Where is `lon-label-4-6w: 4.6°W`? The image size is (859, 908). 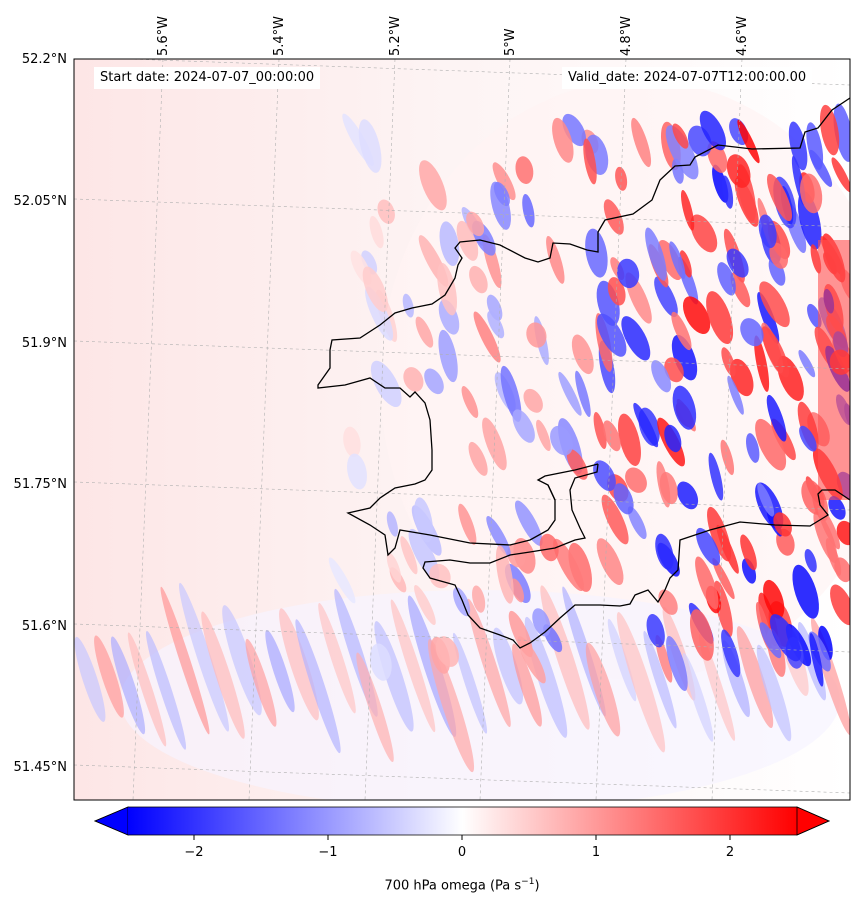 lon-label-4-6w: 4.6°W is located at coordinates (742, 35).